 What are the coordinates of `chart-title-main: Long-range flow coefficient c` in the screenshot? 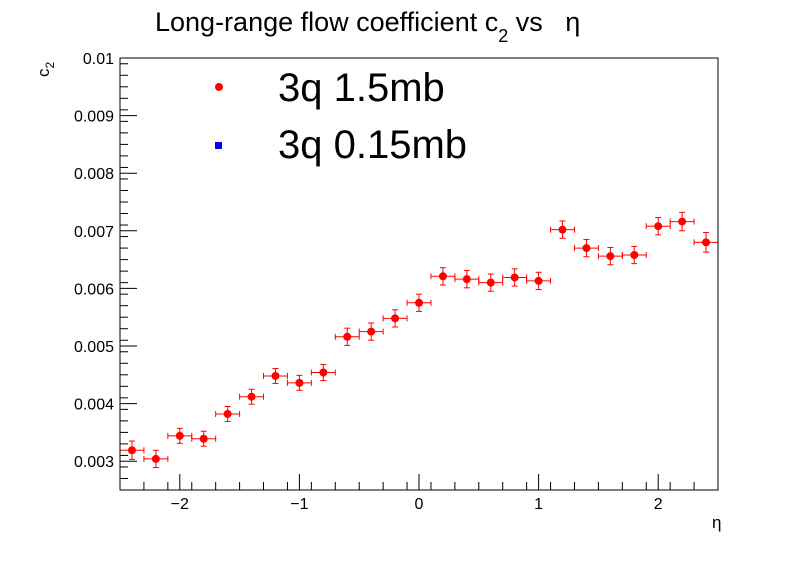 It's located at (326, 22).